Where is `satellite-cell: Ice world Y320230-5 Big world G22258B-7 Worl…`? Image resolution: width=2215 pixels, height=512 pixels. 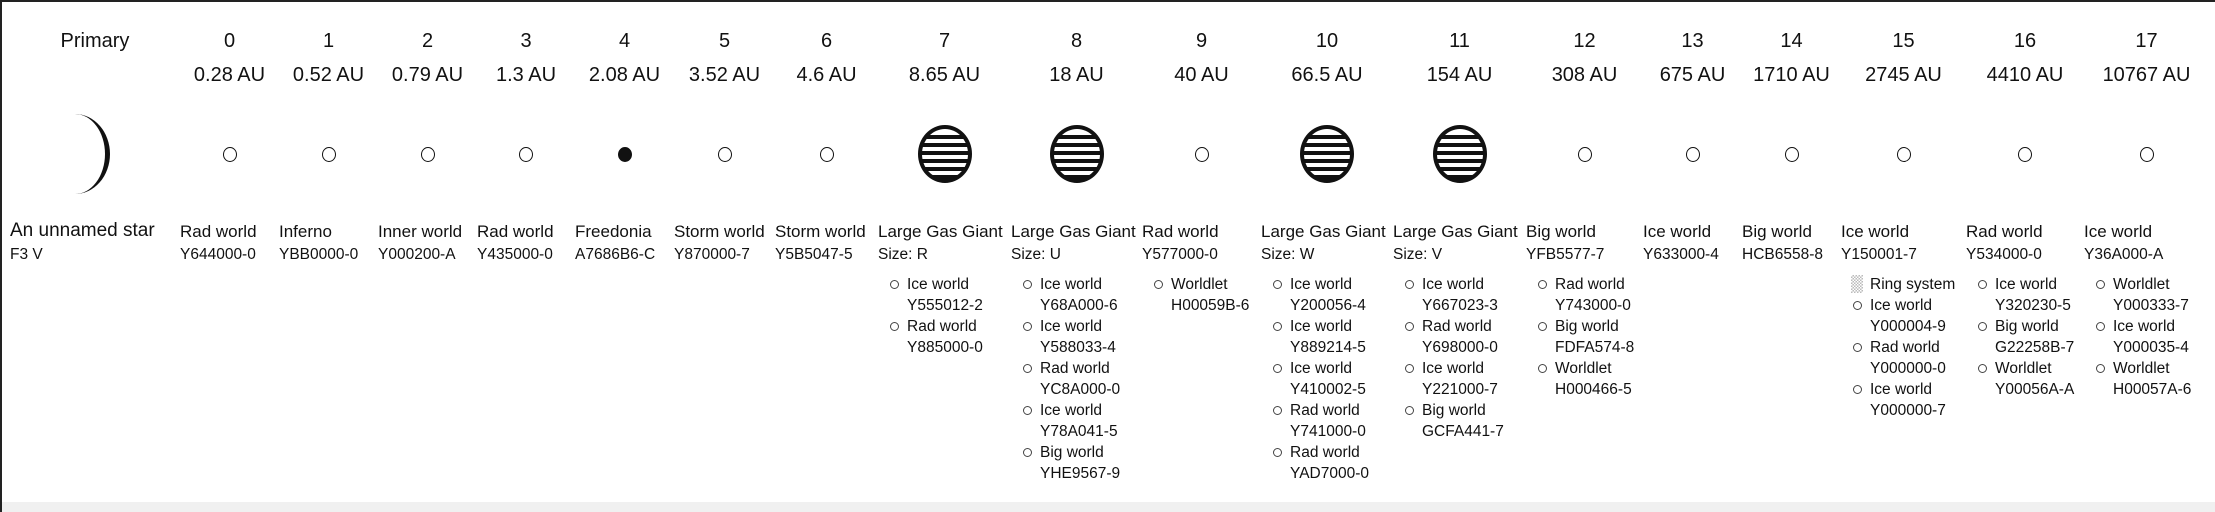 satellite-cell: Ice world Y320230-5 Big world G22258B-7 Worl… is located at coordinates (2025, 379).